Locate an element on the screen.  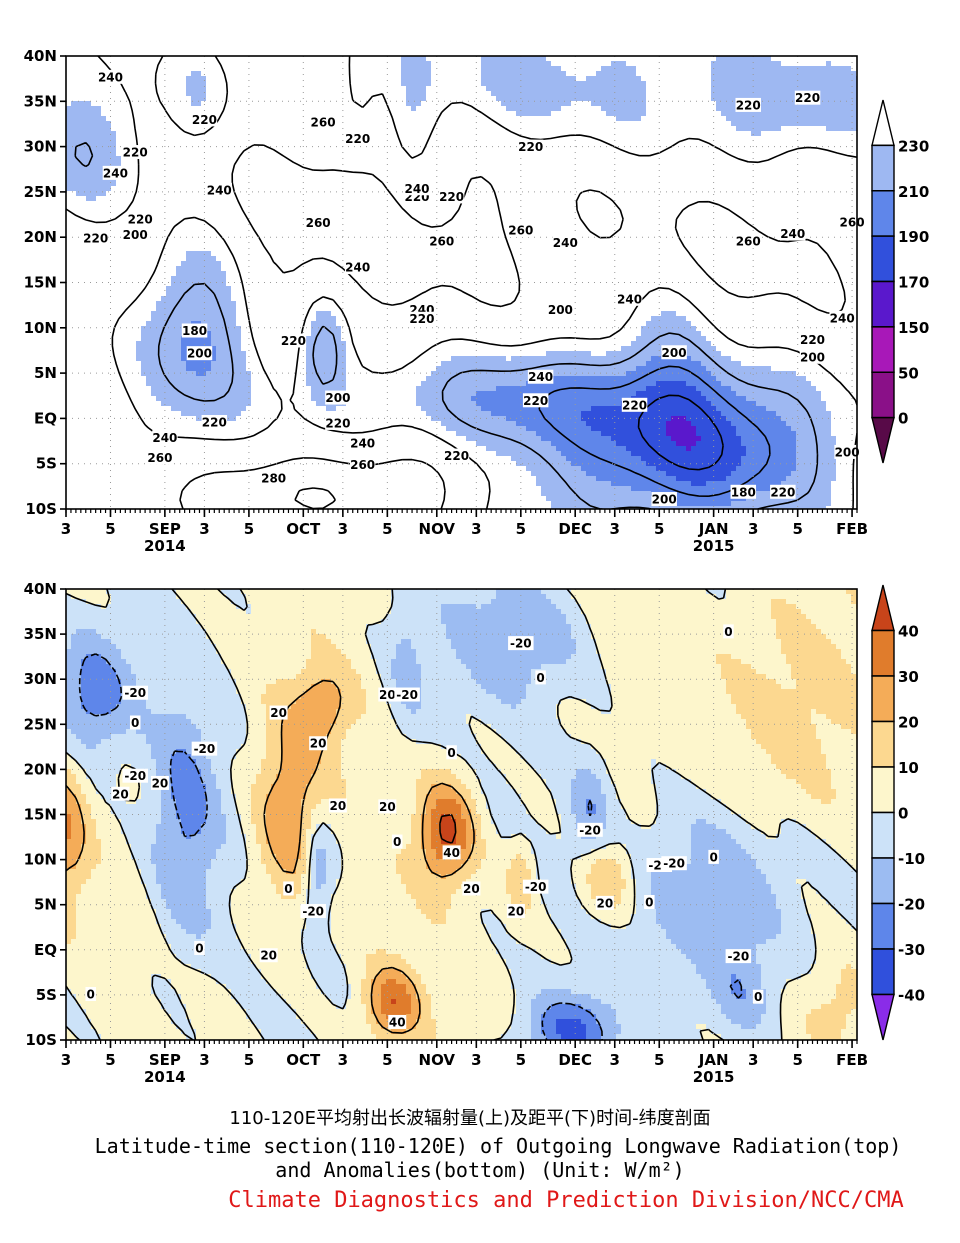
x-tick-year: 2015 is located at coordinates (714, 546).